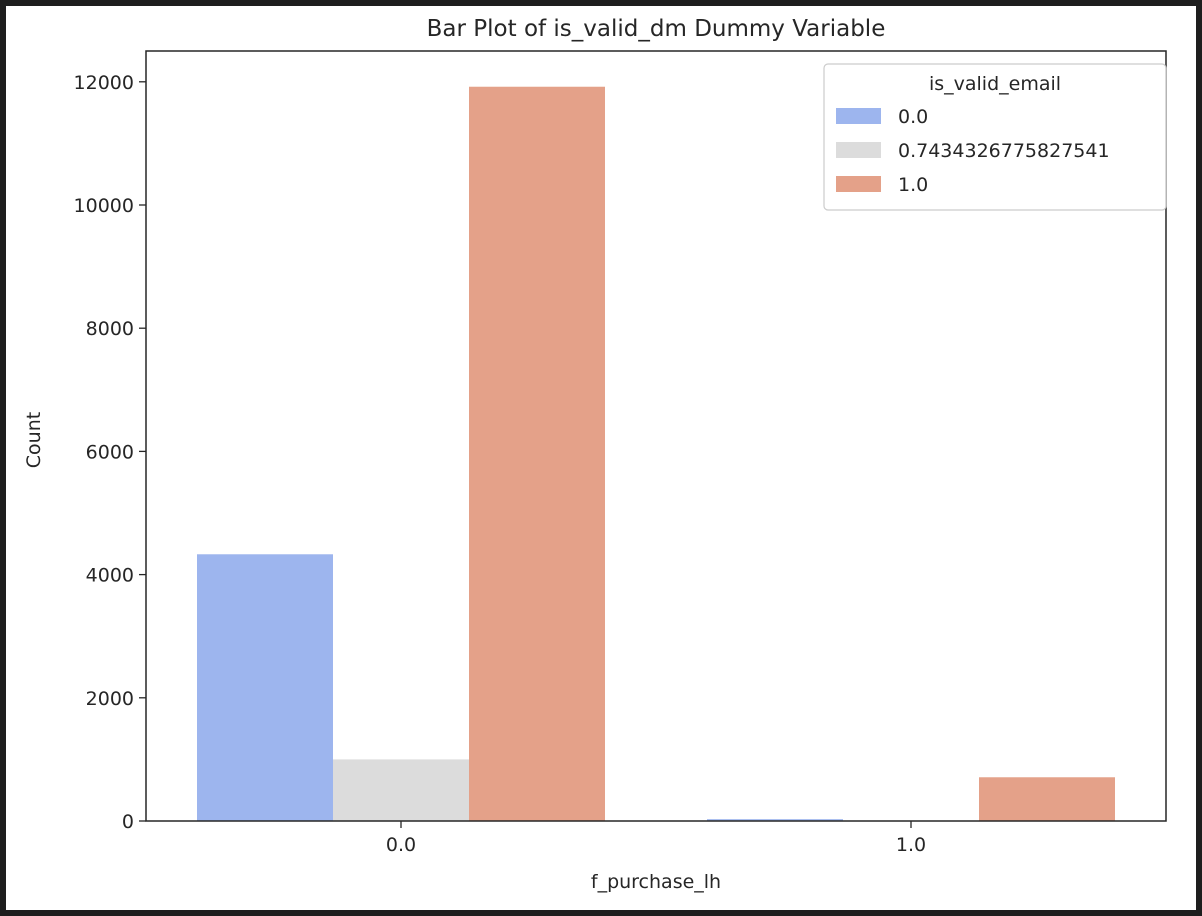 The width and height of the screenshot is (1202, 916). What do you see at coordinates (656, 838) in the screenshot?
I see `x-axis: 0.0 1.0` at bounding box center [656, 838].